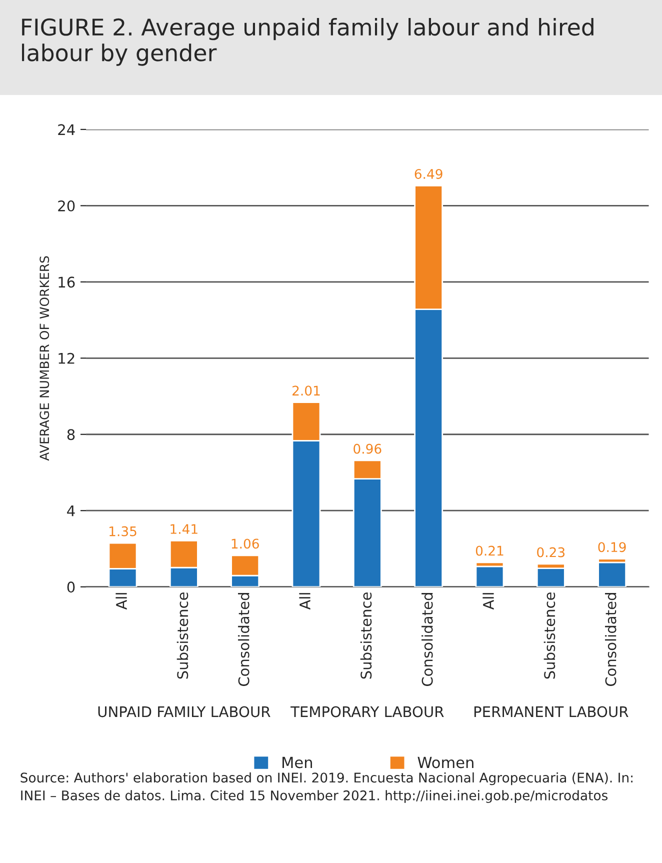  I want to click on data-label: 1.06, so click(245, 543).